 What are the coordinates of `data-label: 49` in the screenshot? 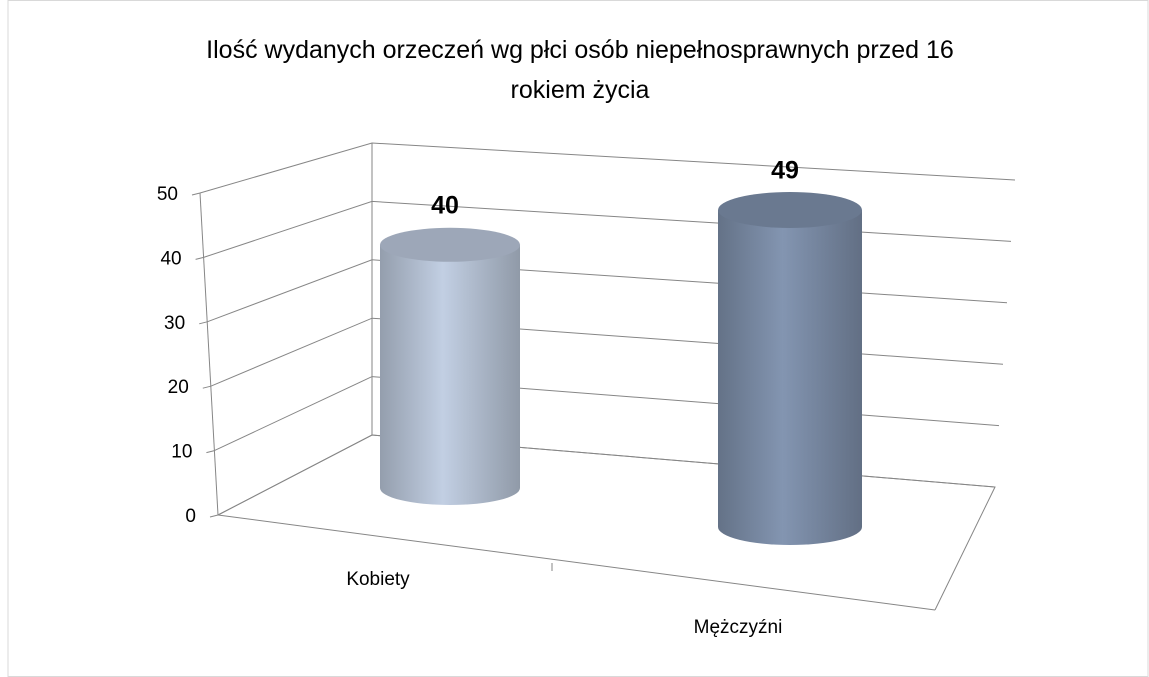 It's located at (785, 171).